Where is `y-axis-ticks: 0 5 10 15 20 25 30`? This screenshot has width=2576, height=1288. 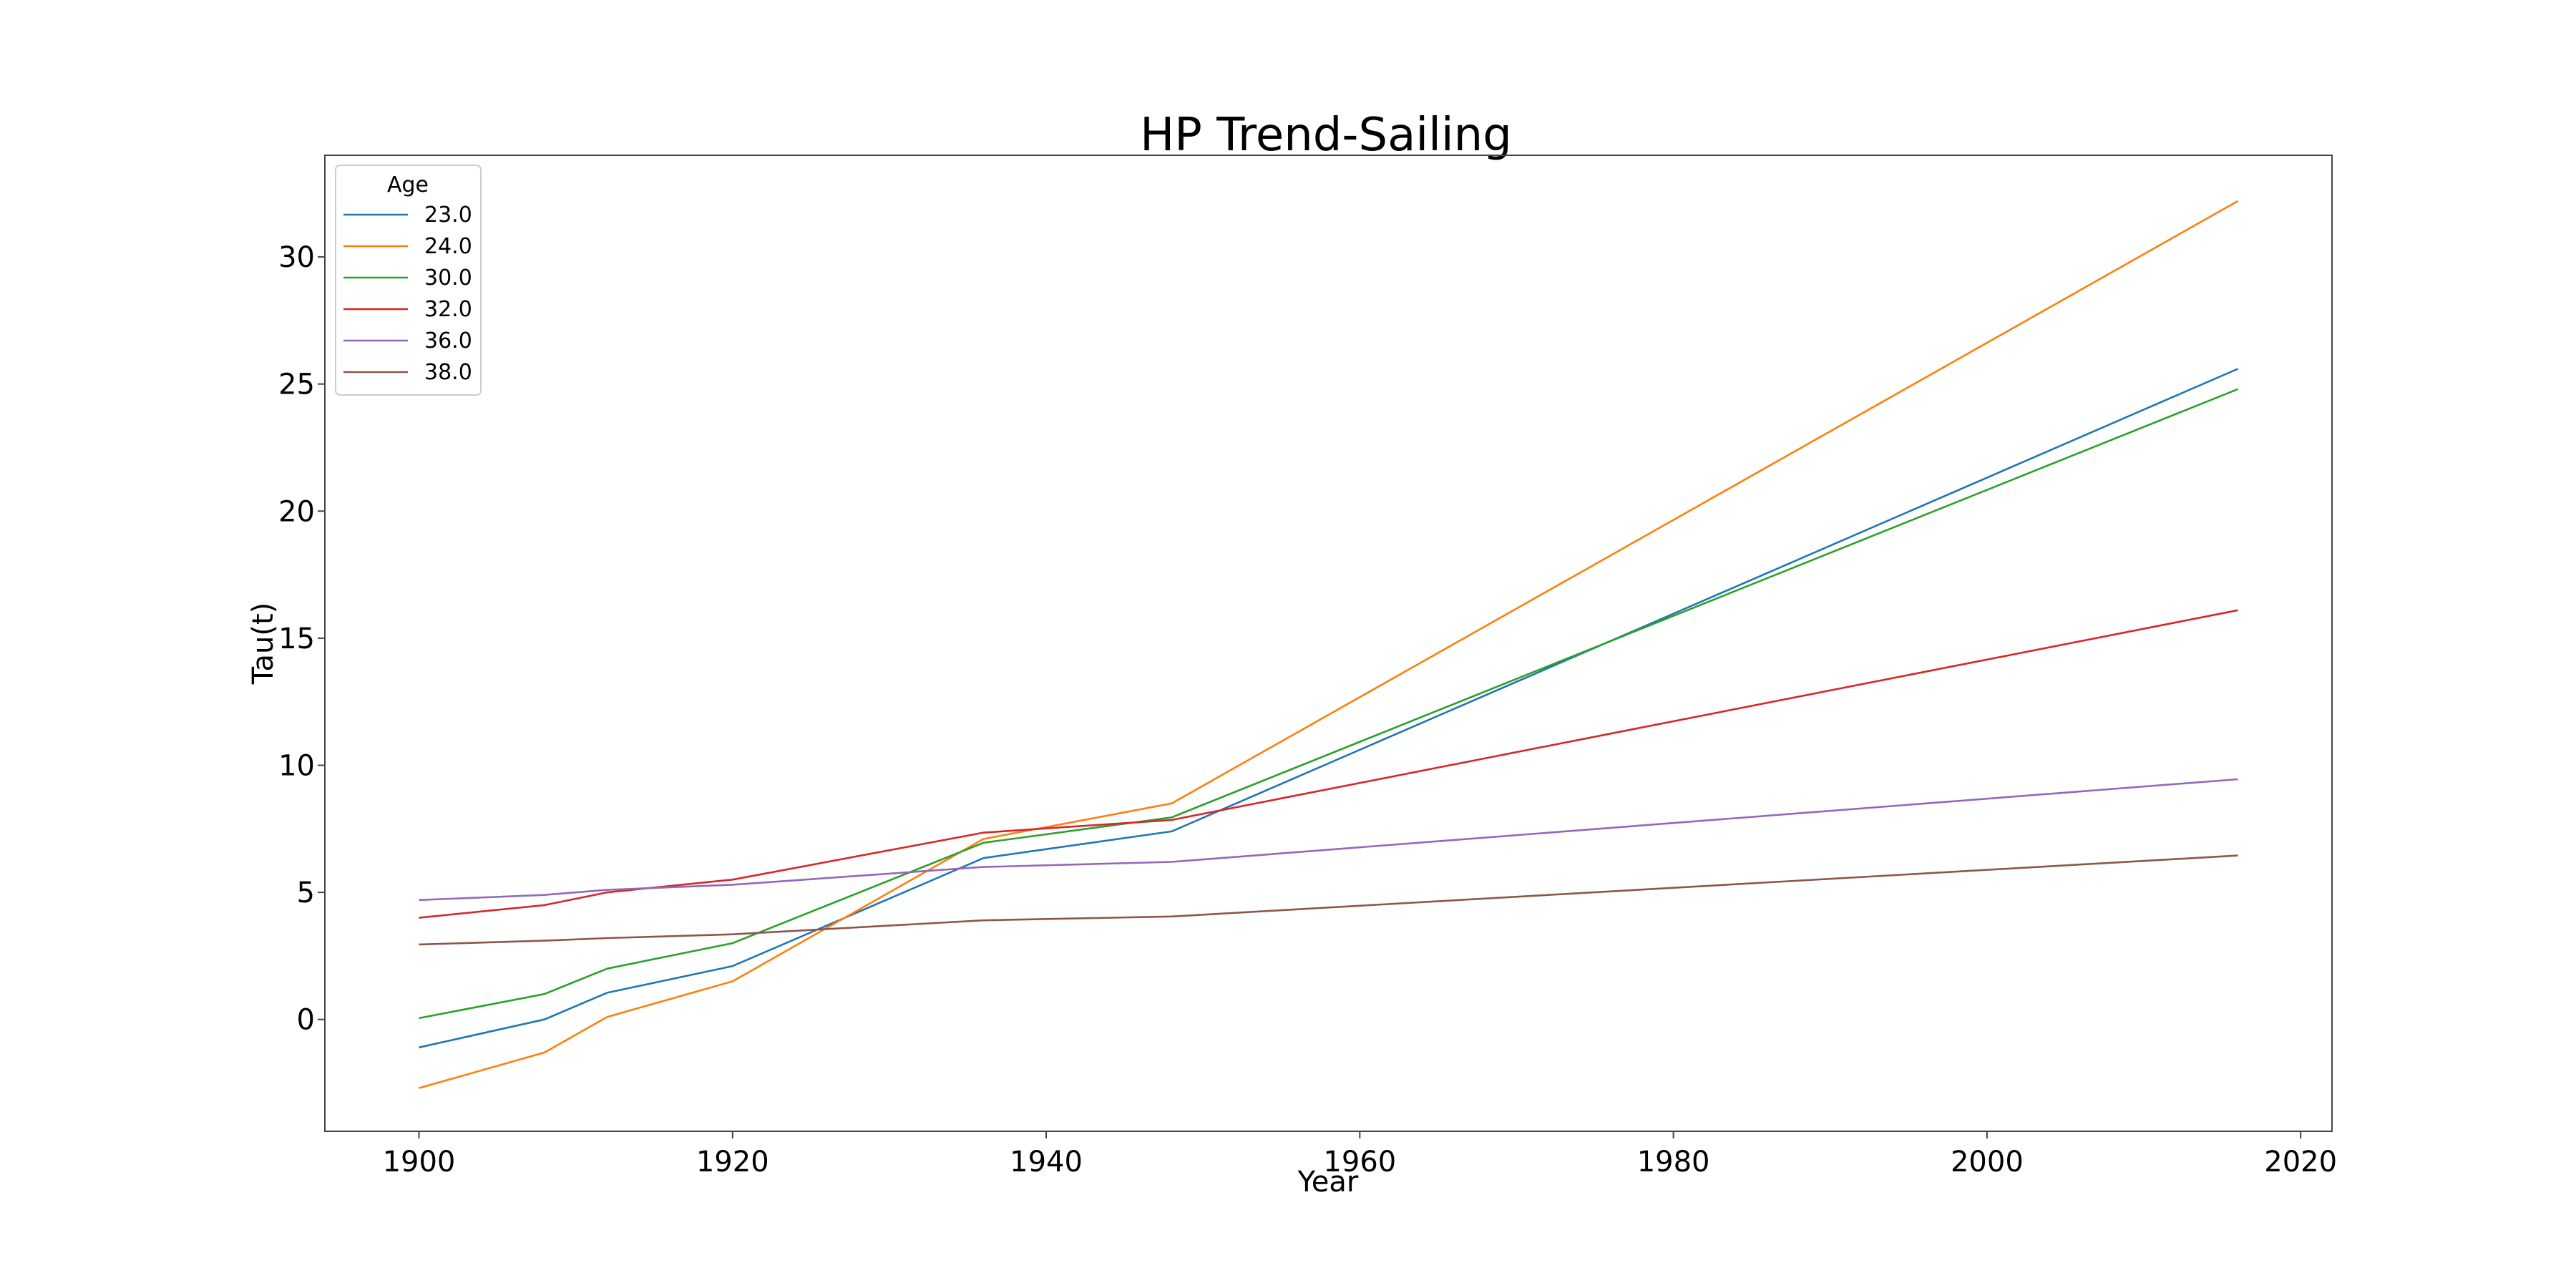 y-axis-ticks: 0 5 10 15 20 25 30 is located at coordinates (301, 639).